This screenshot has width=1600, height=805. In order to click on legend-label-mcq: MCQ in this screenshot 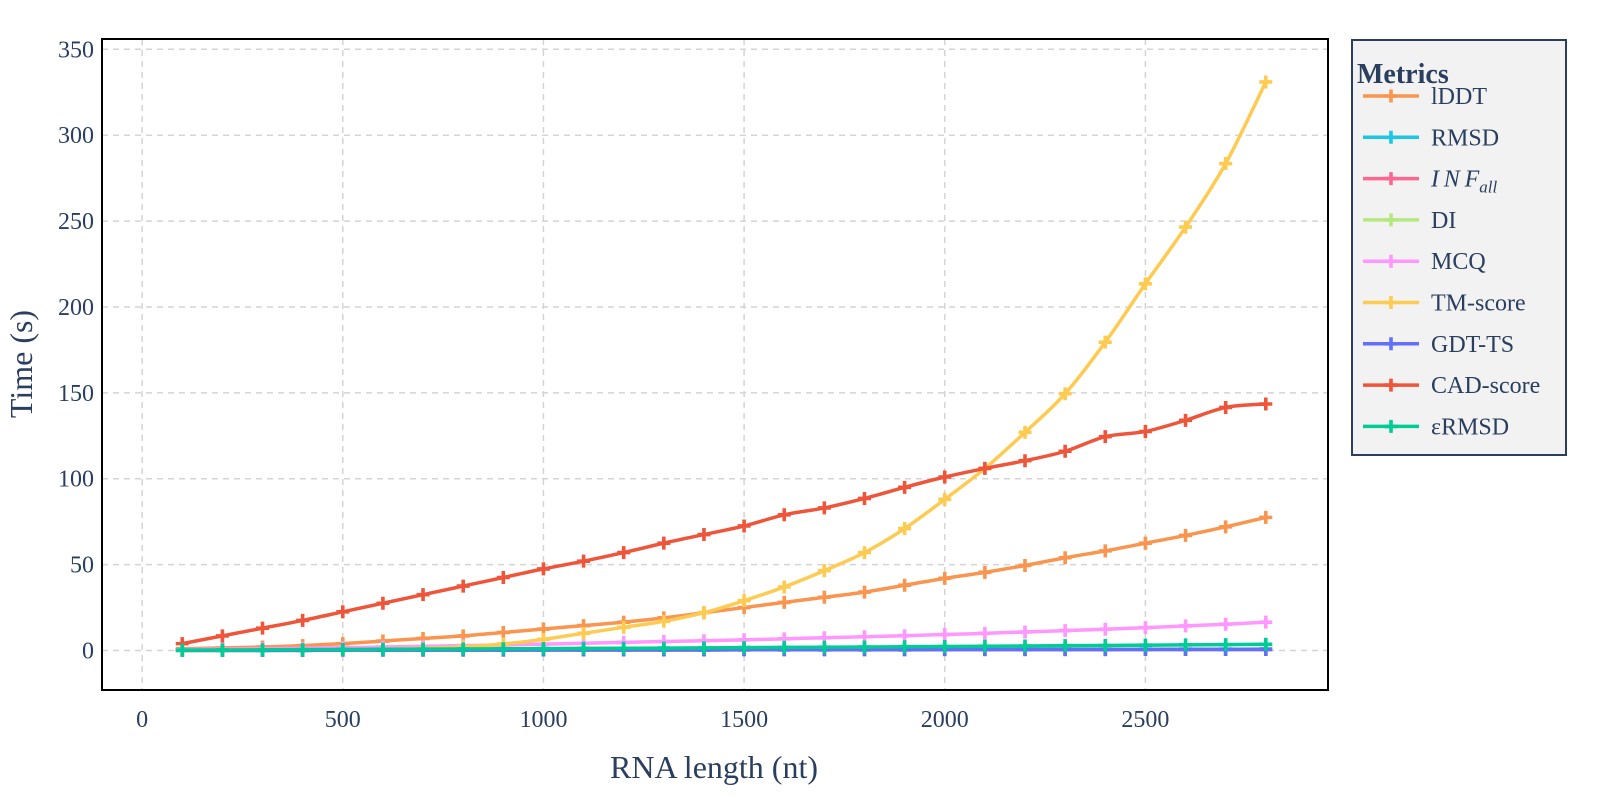, I will do `click(1458, 262)`.